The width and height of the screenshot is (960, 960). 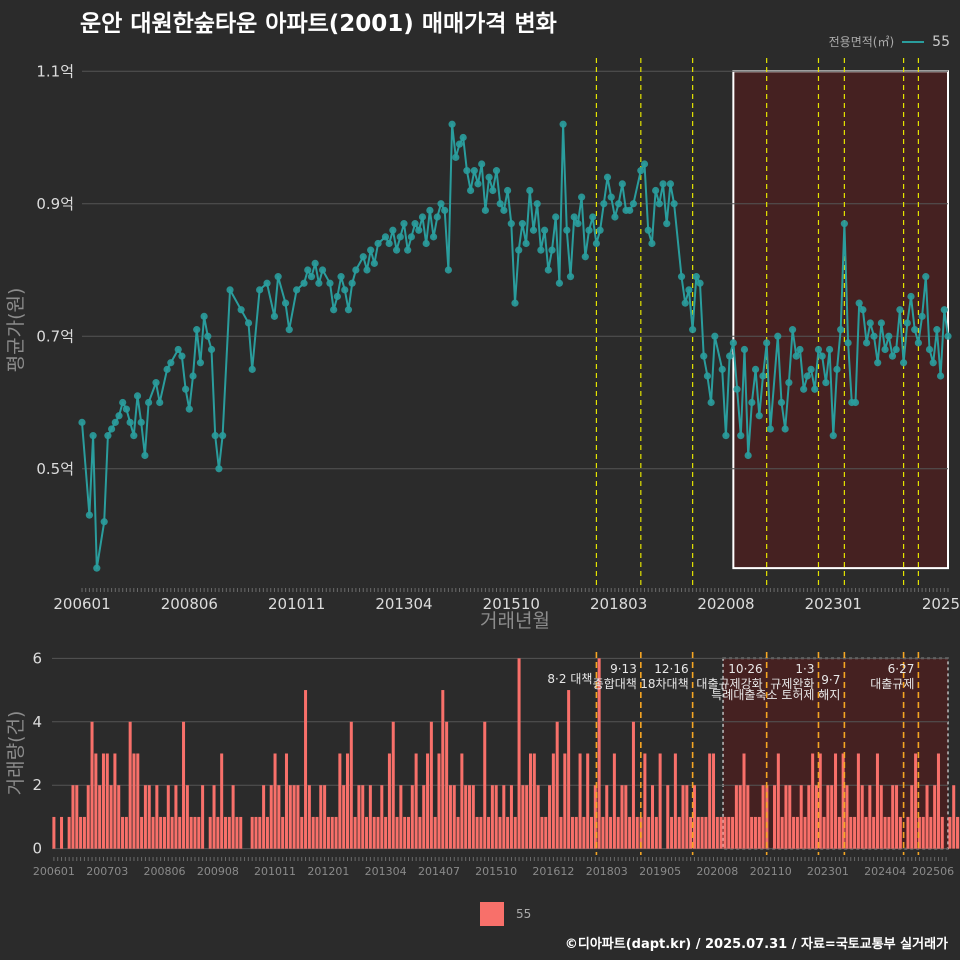 I want to click on price-x-tick: 201304, so click(x=403, y=604).